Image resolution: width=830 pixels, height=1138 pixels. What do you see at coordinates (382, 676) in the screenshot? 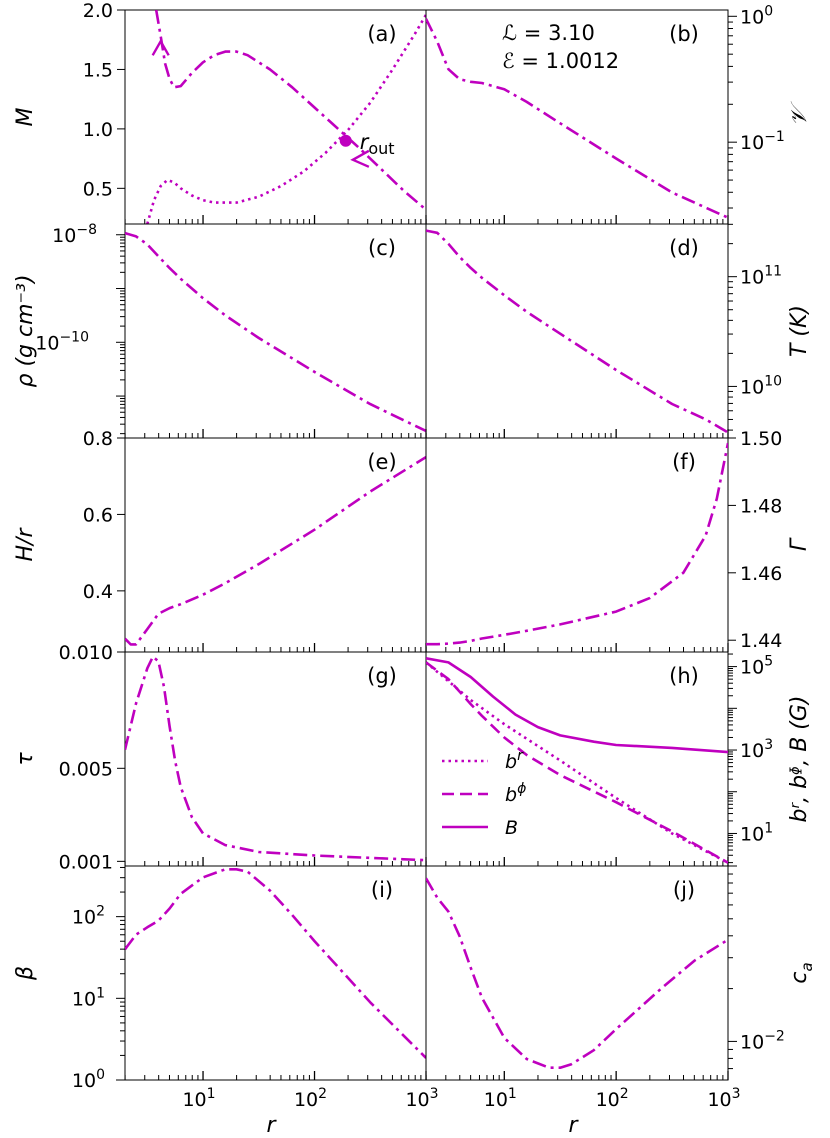
I see `panel-label: (g)` at bounding box center [382, 676].